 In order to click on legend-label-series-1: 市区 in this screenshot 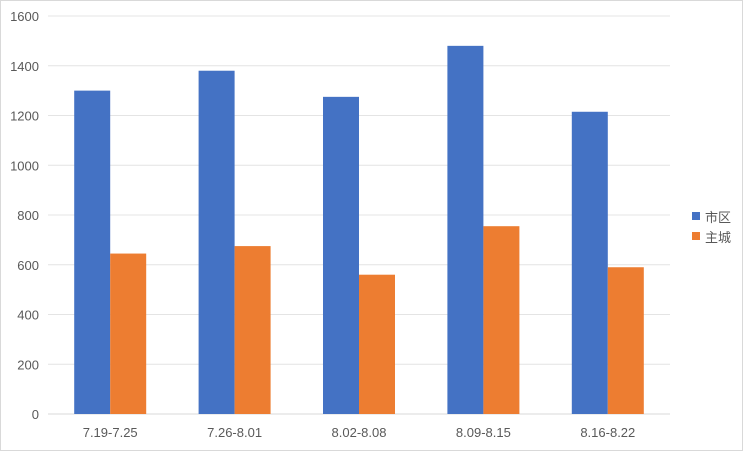, I will do `click(718, 217)`.